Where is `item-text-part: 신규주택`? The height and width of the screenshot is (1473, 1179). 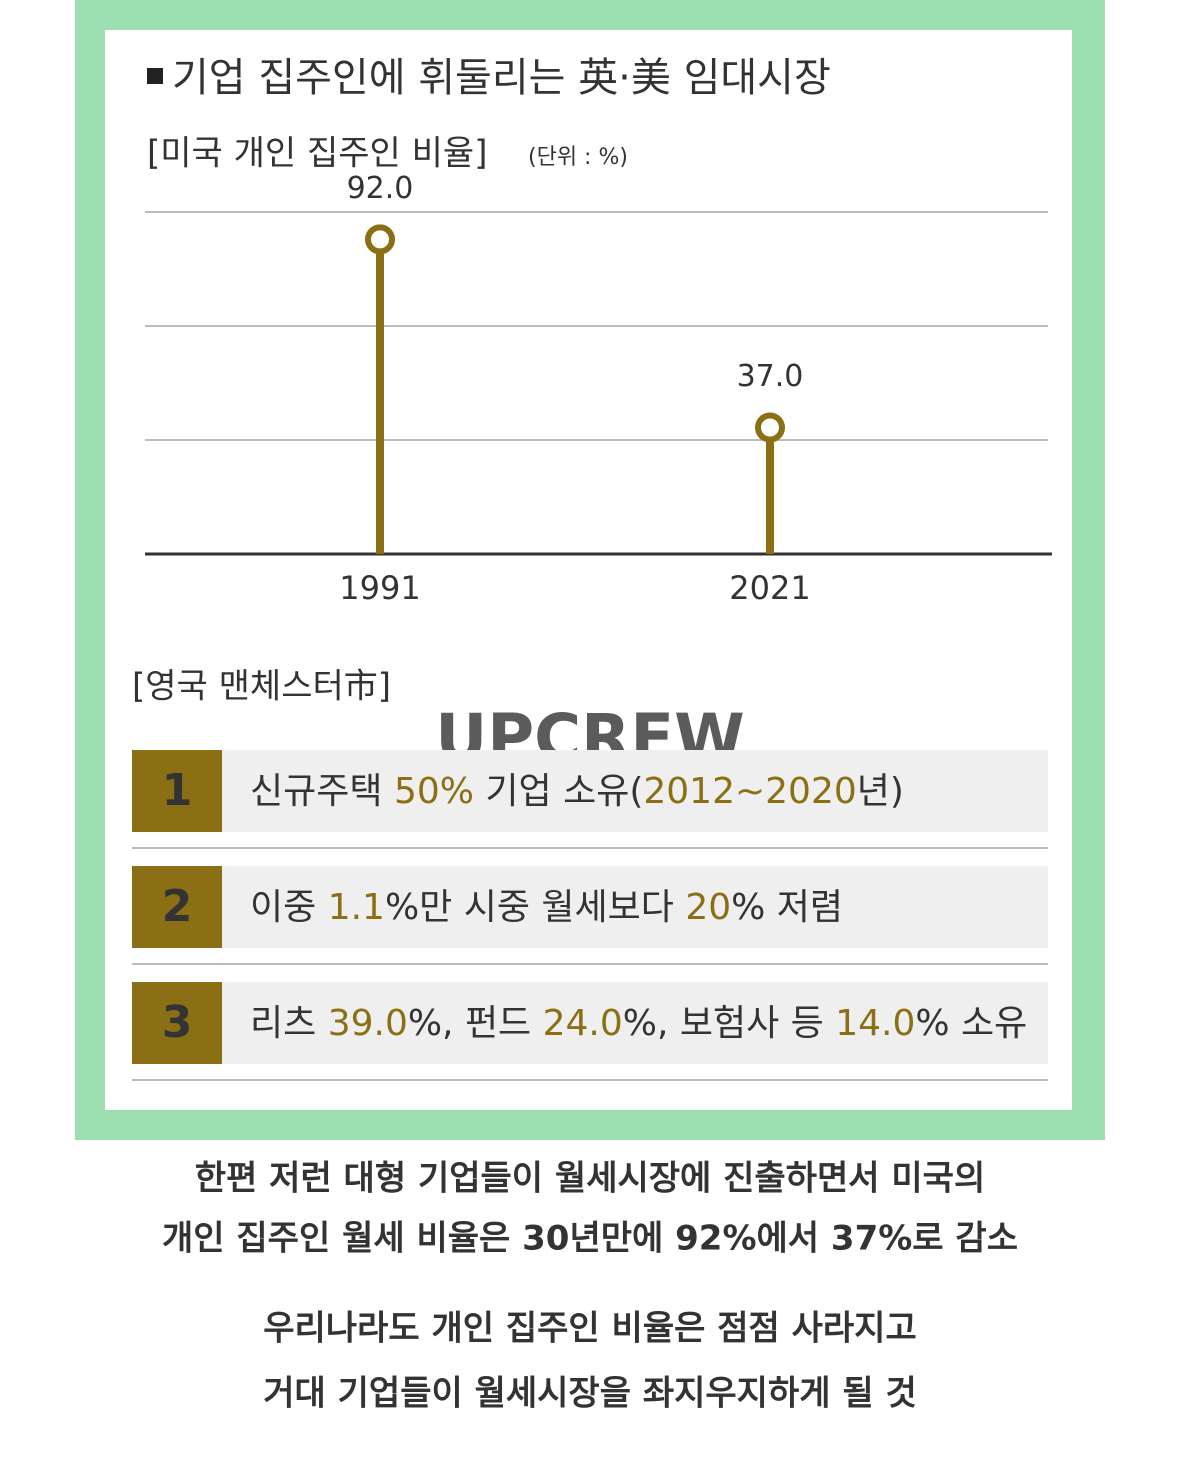
item-text-part: 신규주택 is located at coordinates (322, 791).